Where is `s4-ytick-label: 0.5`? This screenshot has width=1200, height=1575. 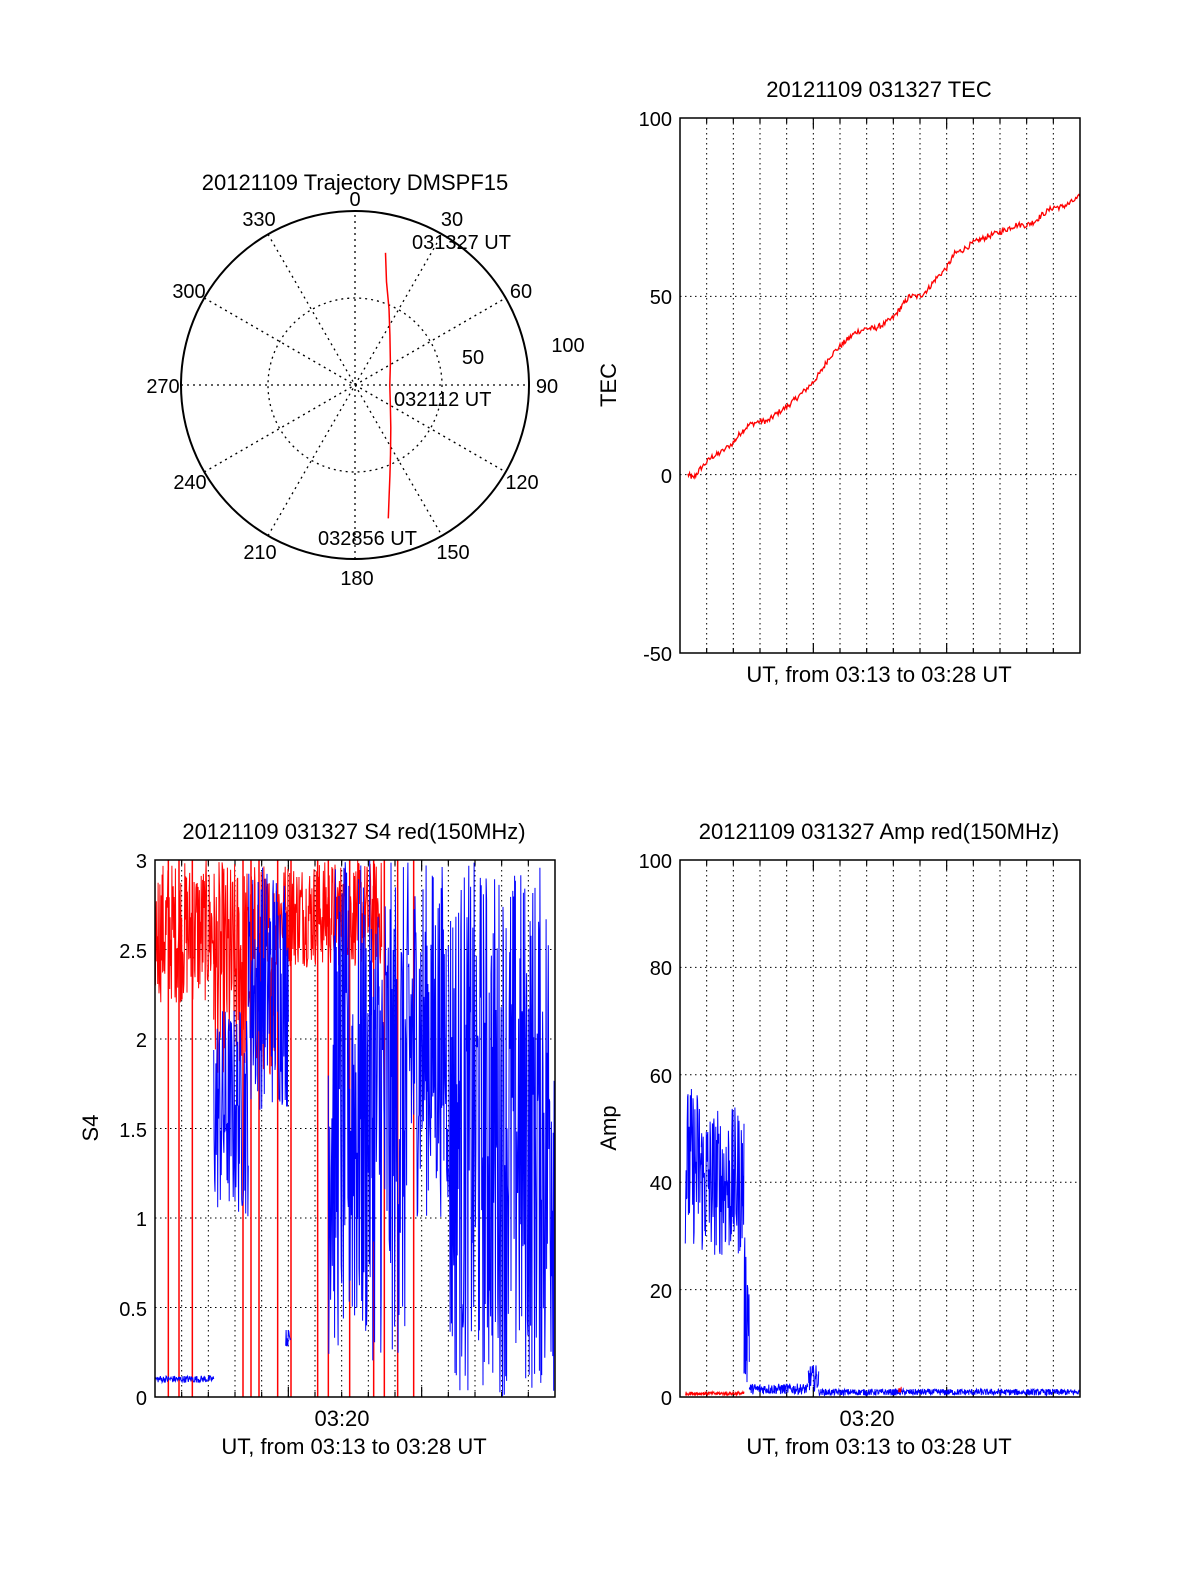 s4-ytick-label: 0.5 is located at coordinates (133, 1310).